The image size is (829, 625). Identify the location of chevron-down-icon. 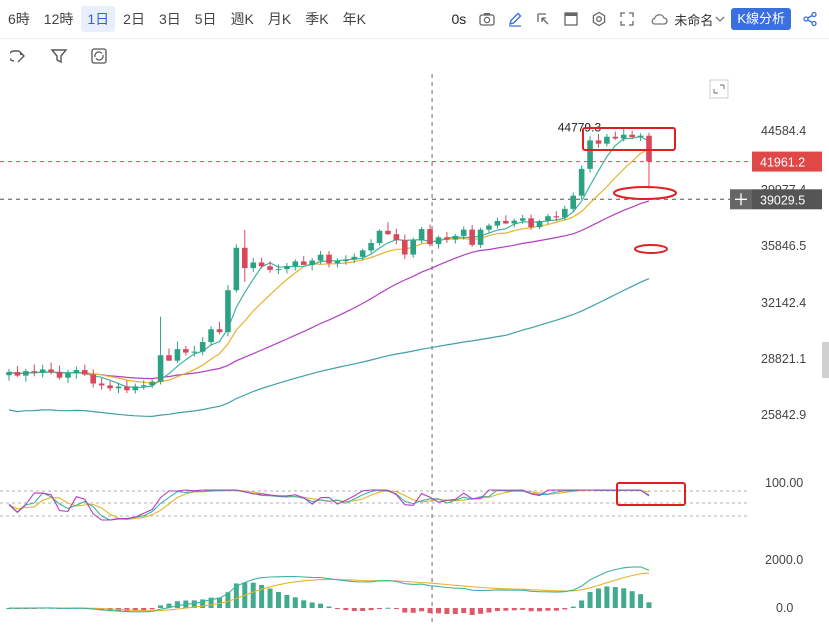
(720, 19).